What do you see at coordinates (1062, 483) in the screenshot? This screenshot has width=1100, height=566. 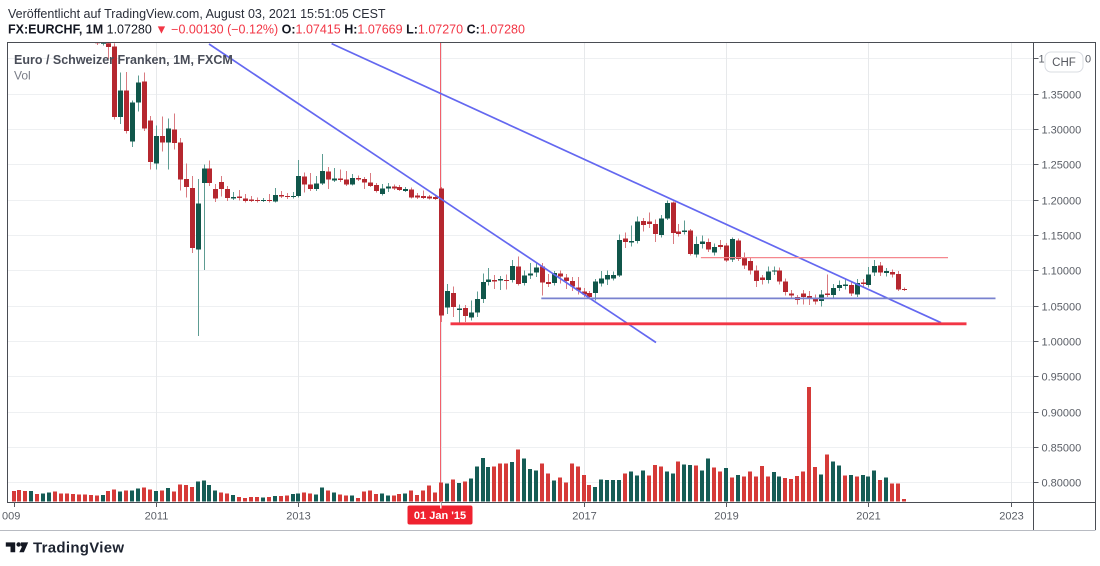 I see `svg-text: 0.80000` at bounding box center [1062, 483].